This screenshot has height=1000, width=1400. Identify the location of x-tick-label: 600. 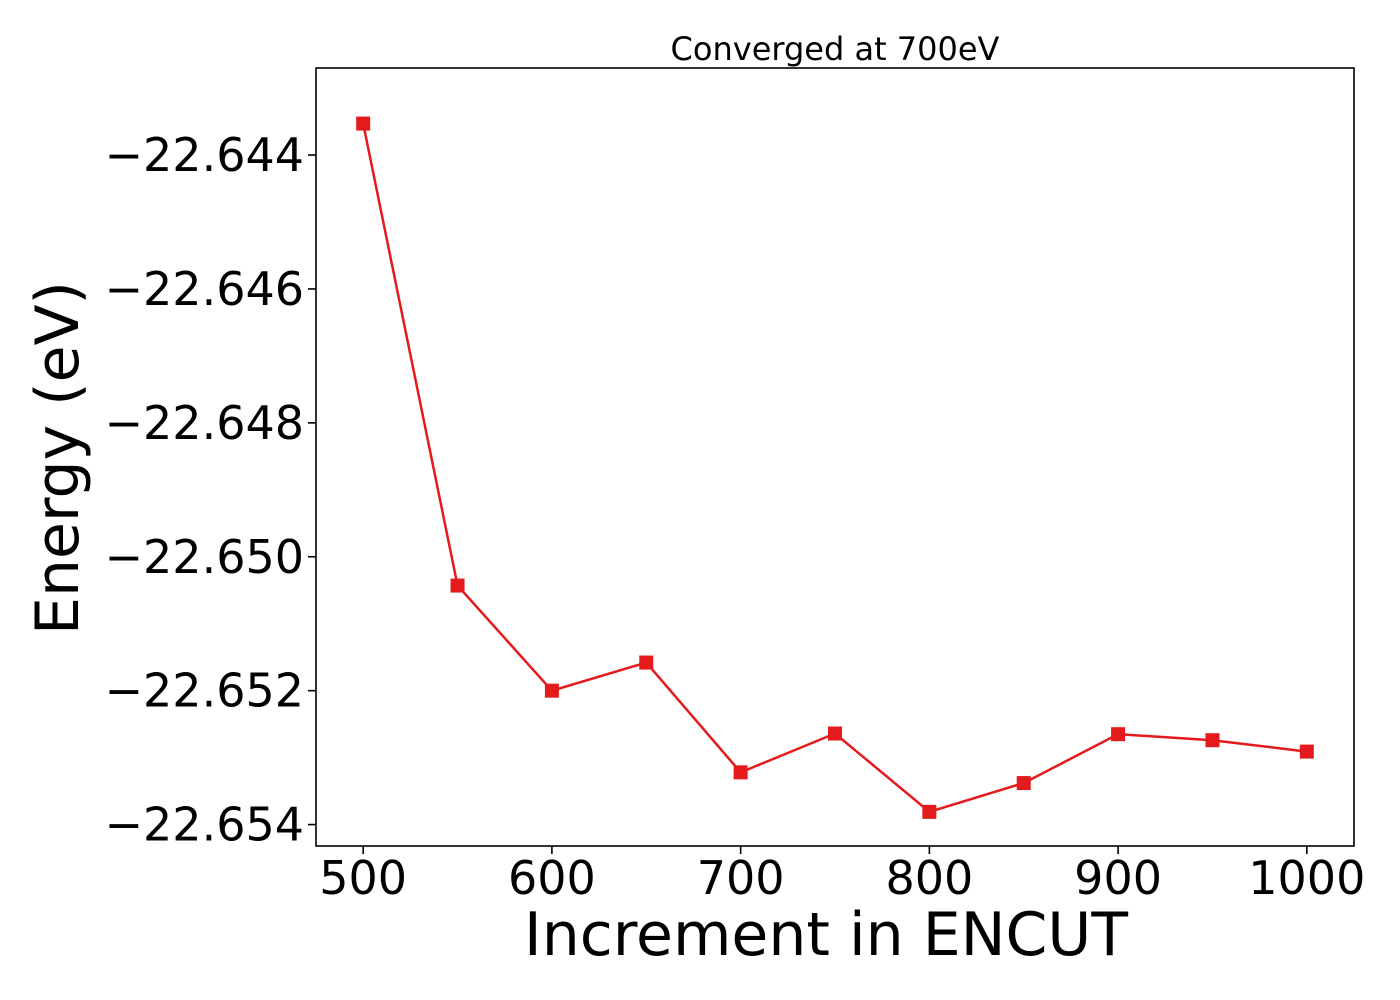
(552, 878).